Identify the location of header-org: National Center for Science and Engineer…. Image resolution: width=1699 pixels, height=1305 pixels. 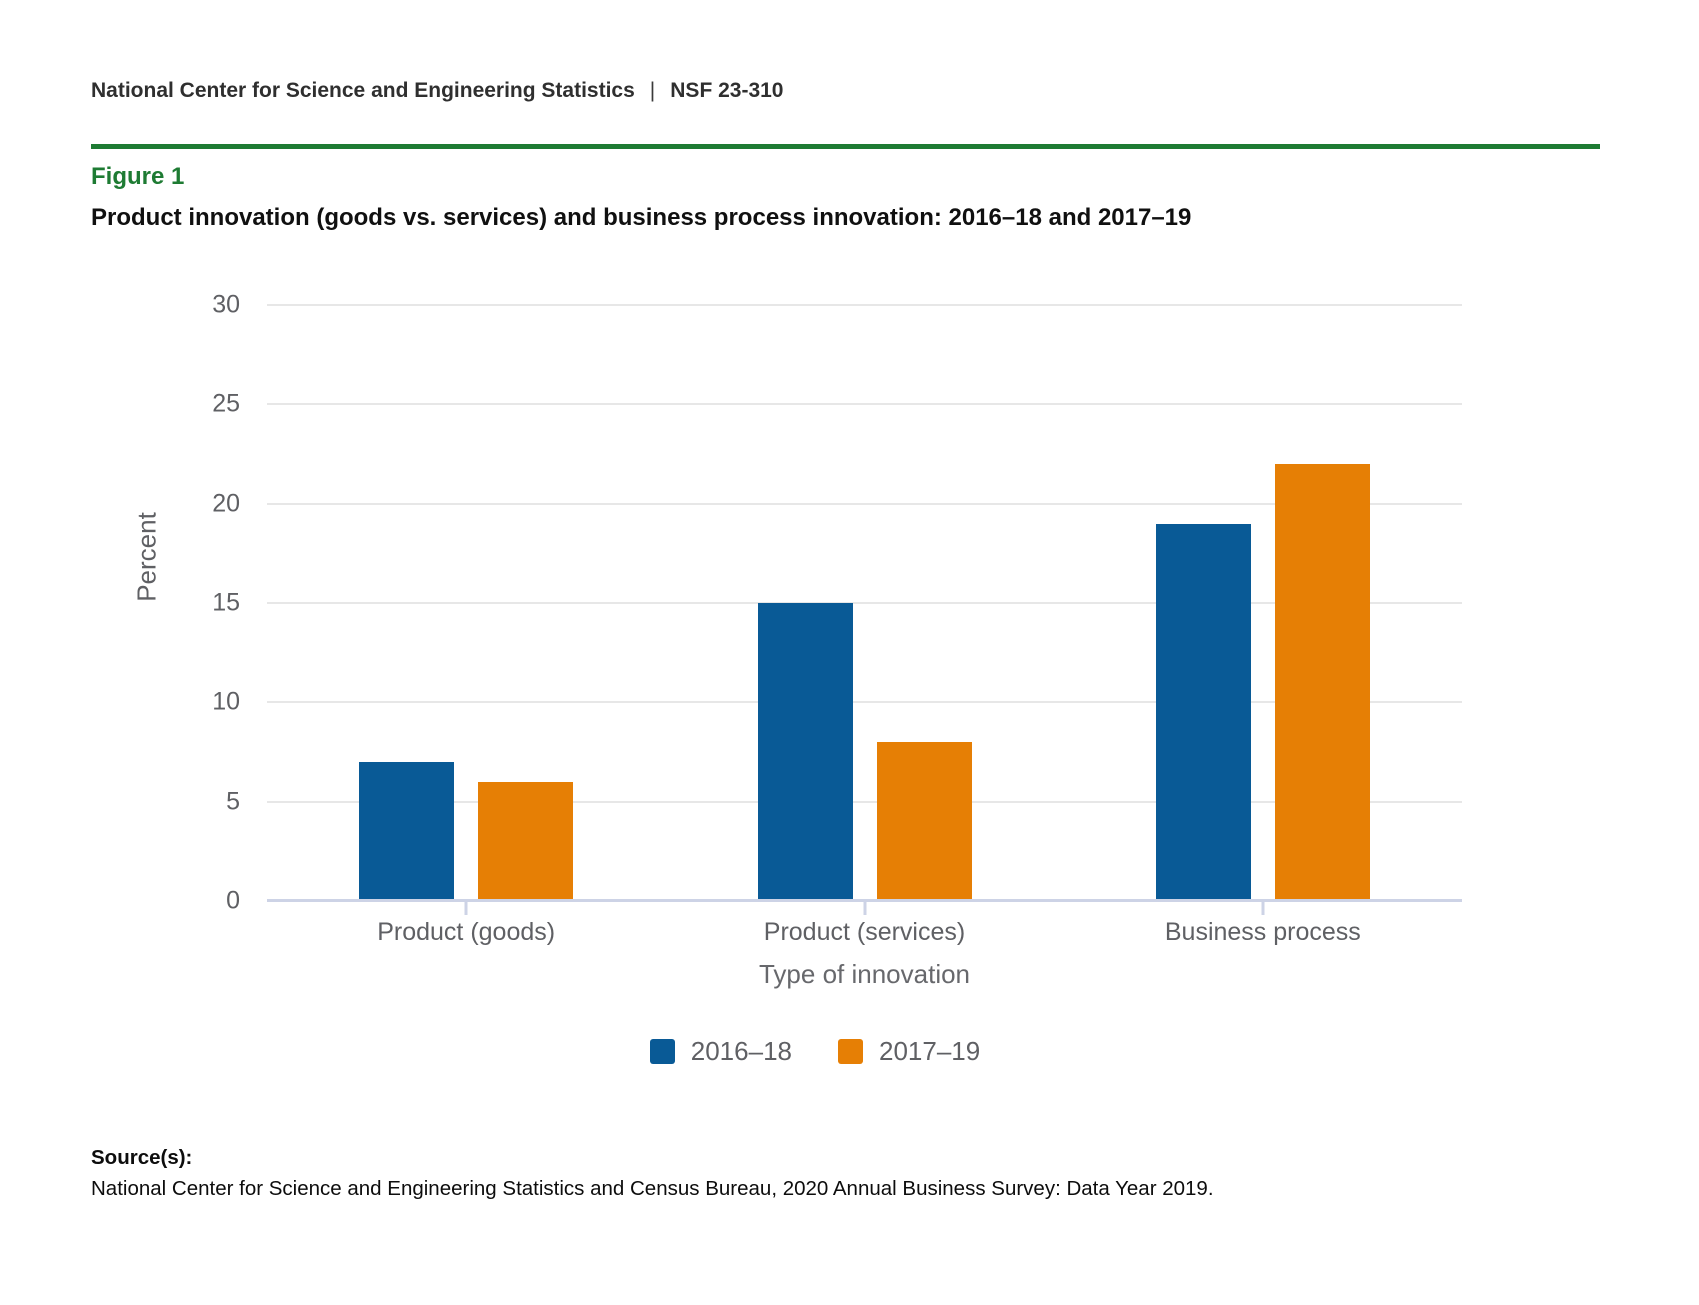
(363, 90).